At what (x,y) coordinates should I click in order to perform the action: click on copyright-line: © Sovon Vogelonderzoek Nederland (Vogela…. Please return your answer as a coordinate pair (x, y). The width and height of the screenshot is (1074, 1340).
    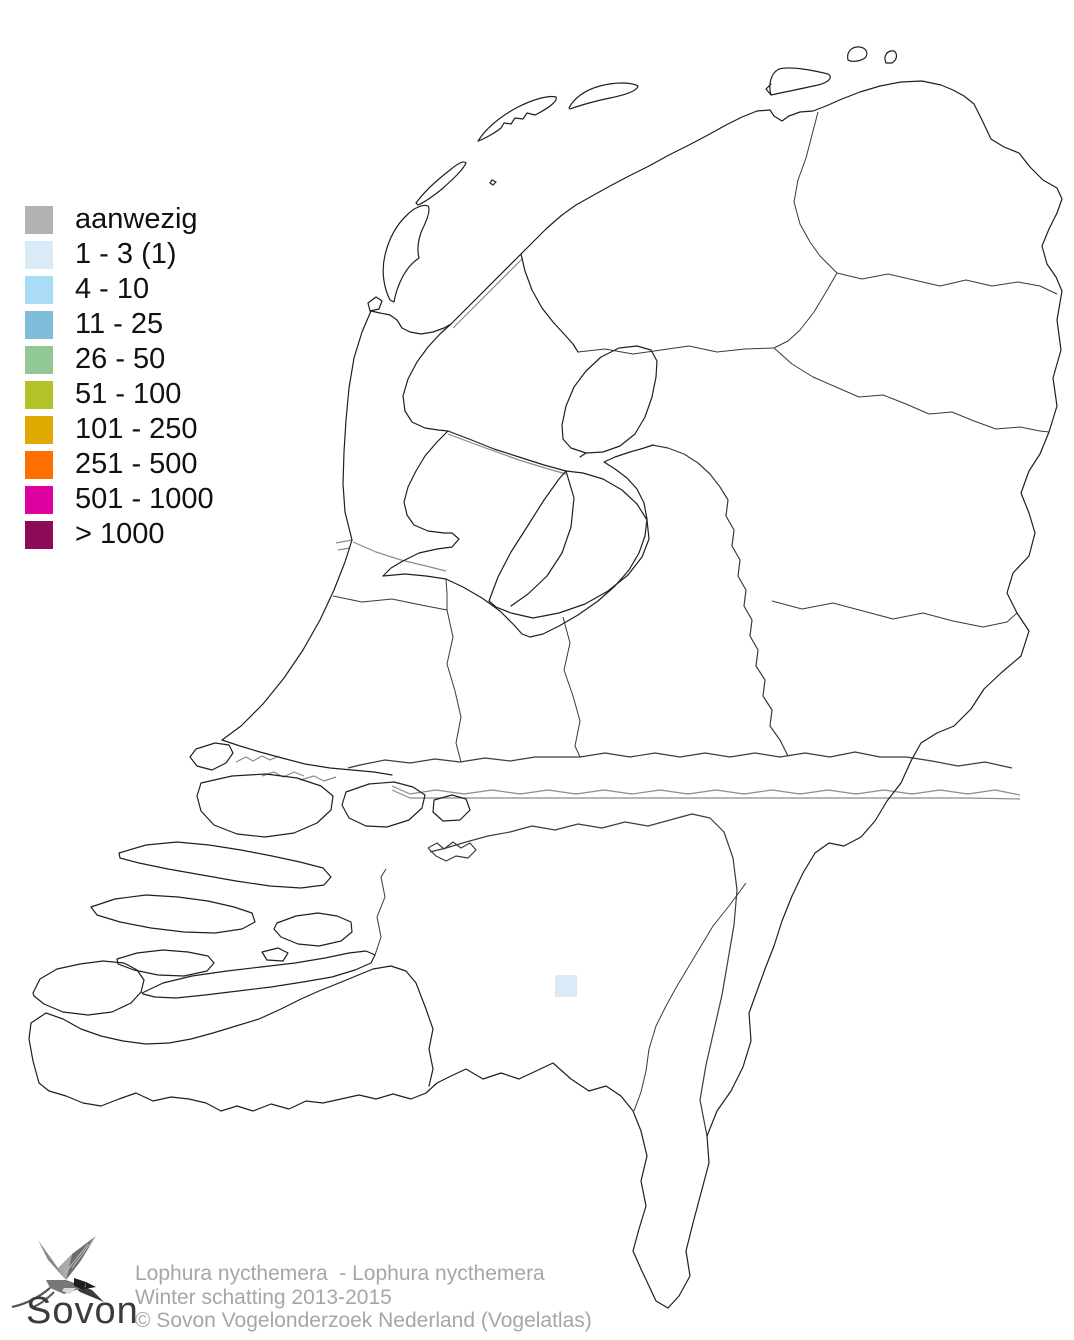
    Looking at the image, I should click on (363, 1320).